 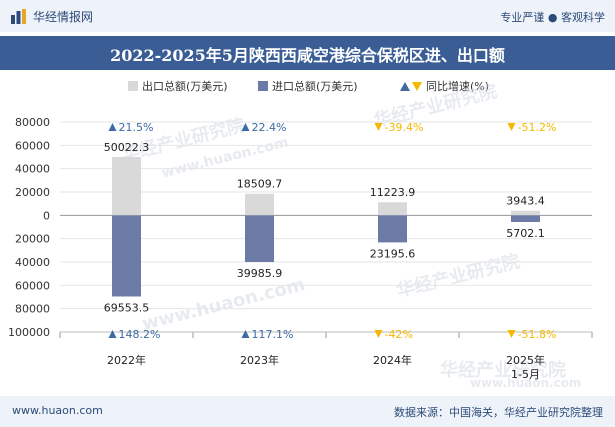 What do you see at coordinates (392, 360) in the screenshot?
I see `category-label: 2024年` at bounding box center [392, 360].